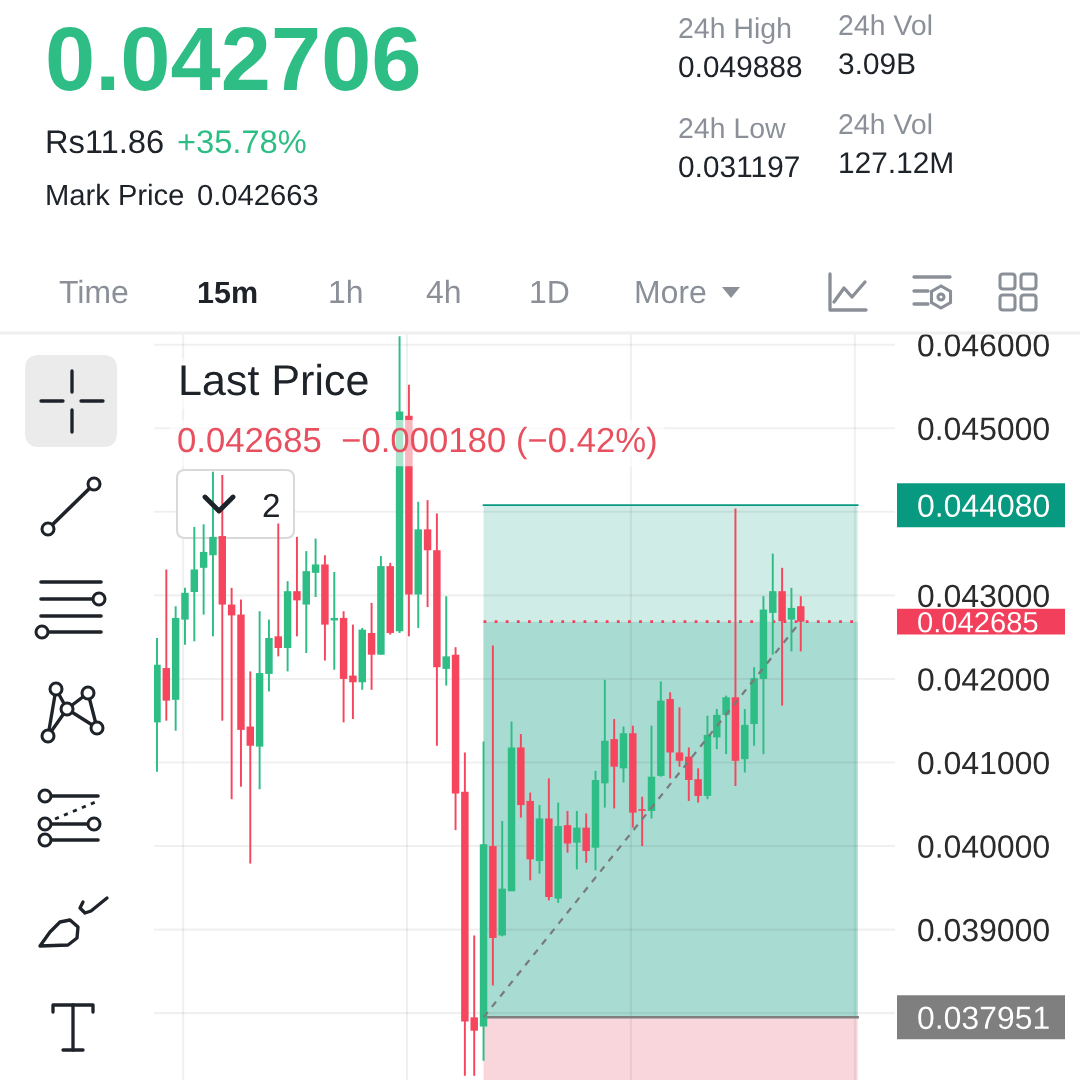 The width and height of the screenshot is (1080, 1080). Describe the element at coordinates (739, 167) in the screenshot. I see `text: 0.031197` at that location.